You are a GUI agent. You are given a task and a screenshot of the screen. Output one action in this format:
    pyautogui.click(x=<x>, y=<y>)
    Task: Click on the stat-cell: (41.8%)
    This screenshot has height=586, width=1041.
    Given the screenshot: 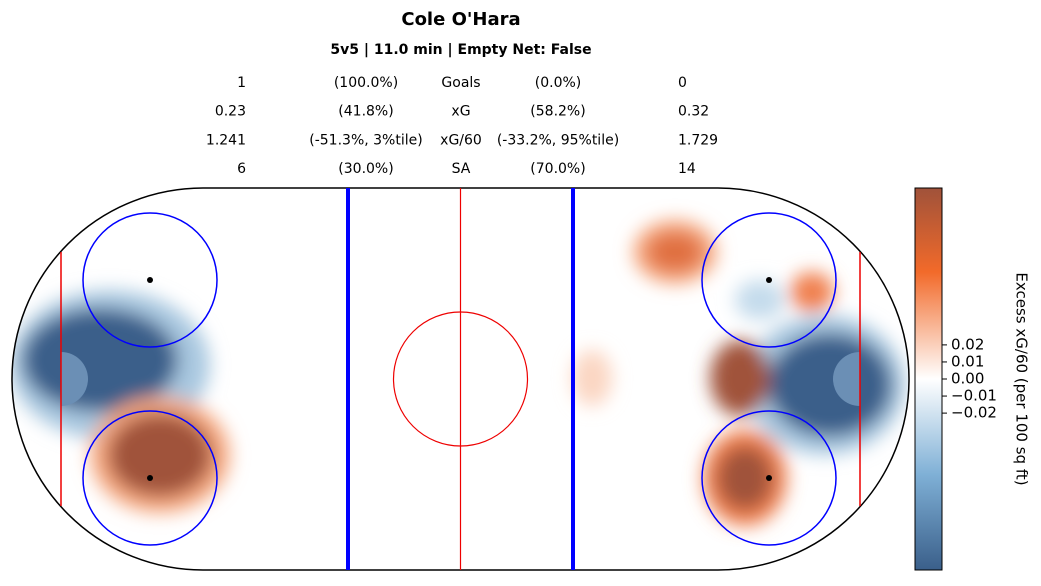 What is the action you would take?
    pyautogui.click(x=365, y=112)
    